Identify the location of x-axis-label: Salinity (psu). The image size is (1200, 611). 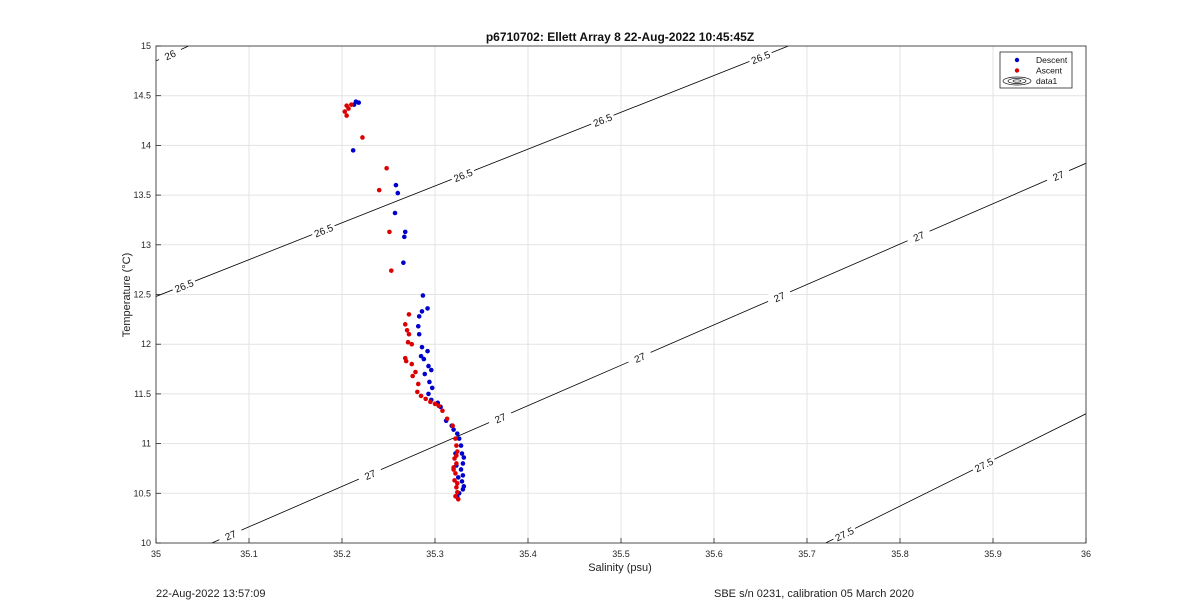
(620, 568).